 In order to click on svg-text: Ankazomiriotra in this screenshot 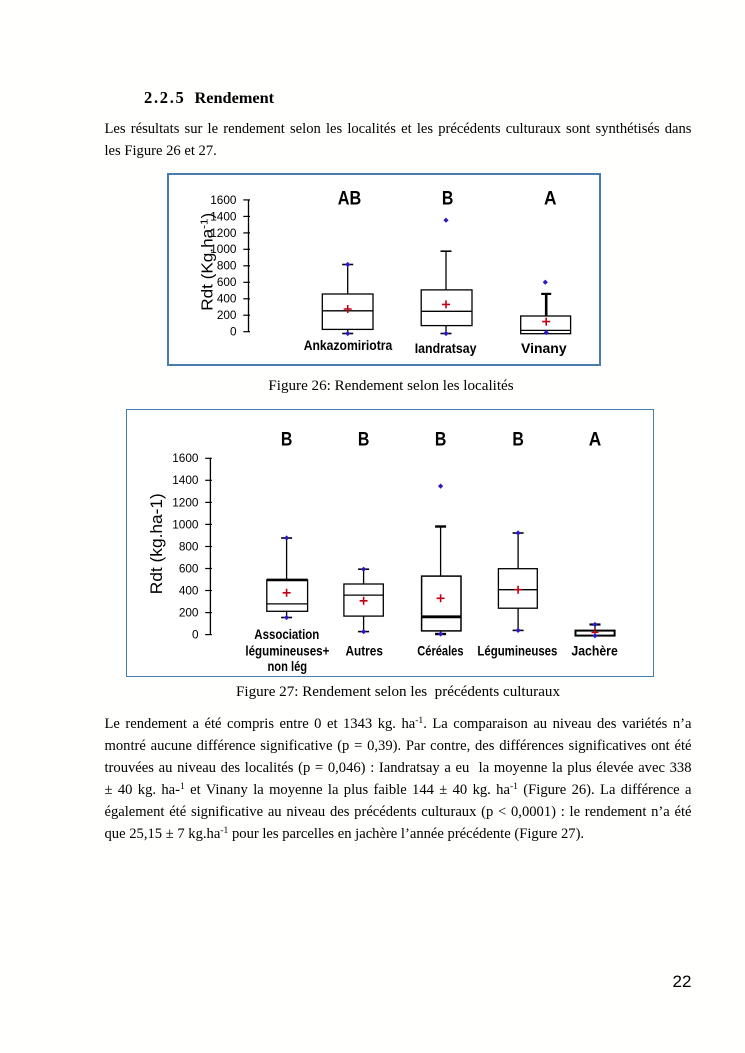, I will do `click(348, 345)`.